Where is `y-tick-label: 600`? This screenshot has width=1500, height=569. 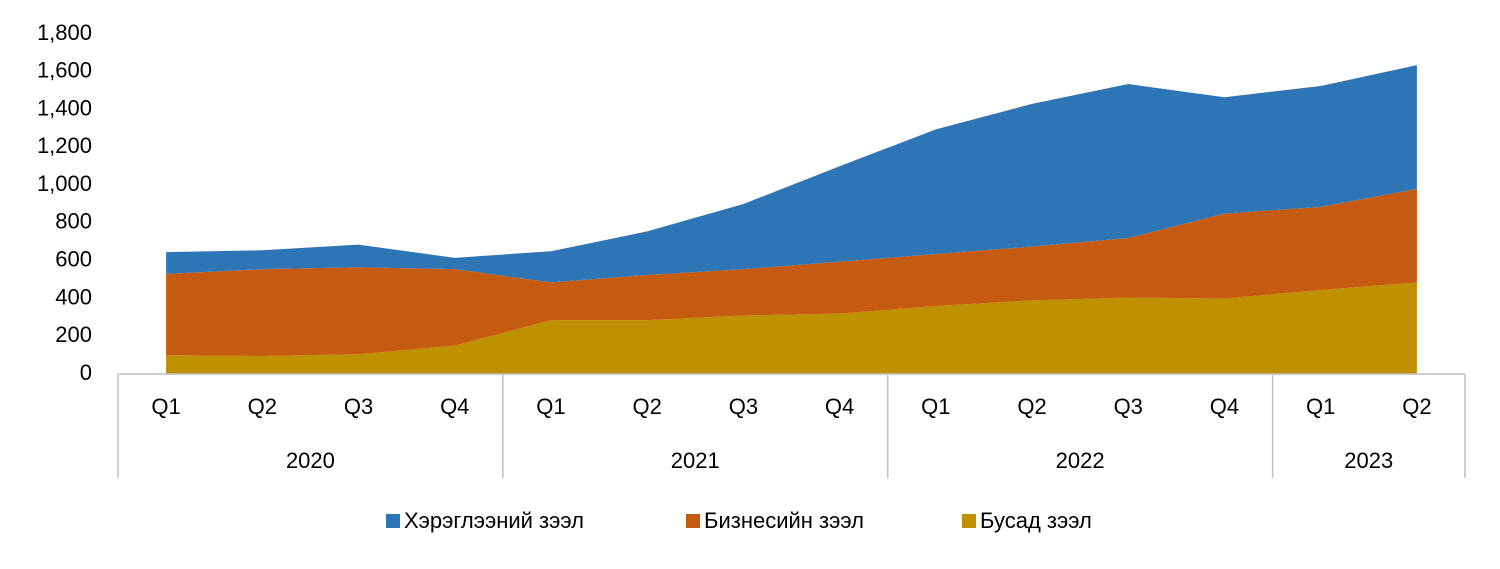
y-tick-label: 600 is located at coordinates (73, 258).